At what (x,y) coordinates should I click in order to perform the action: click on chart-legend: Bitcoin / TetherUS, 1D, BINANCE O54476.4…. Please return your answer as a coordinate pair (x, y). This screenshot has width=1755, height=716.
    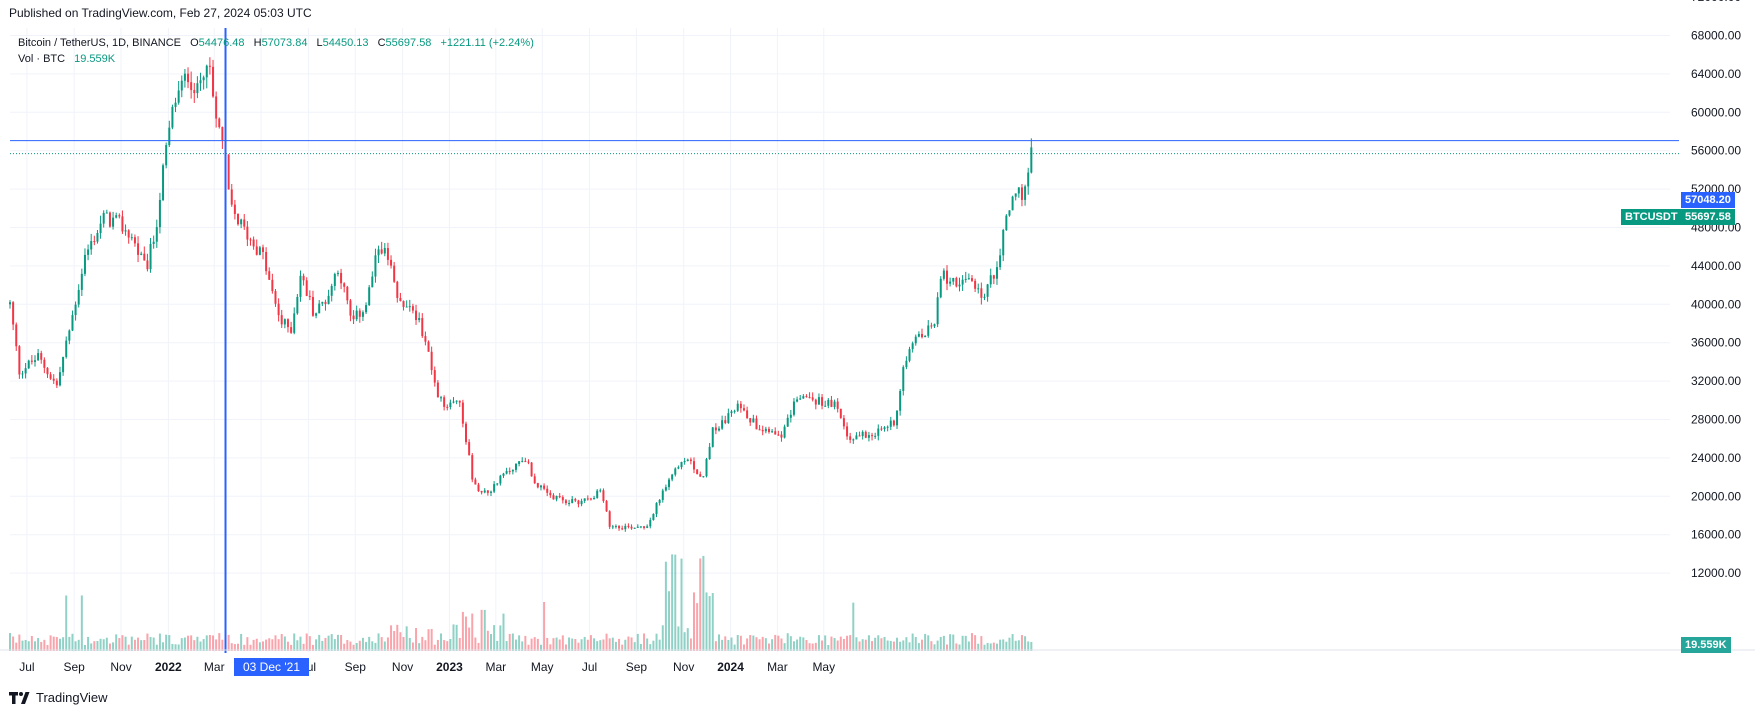
    Looking at the image, I should click on (276, 51).